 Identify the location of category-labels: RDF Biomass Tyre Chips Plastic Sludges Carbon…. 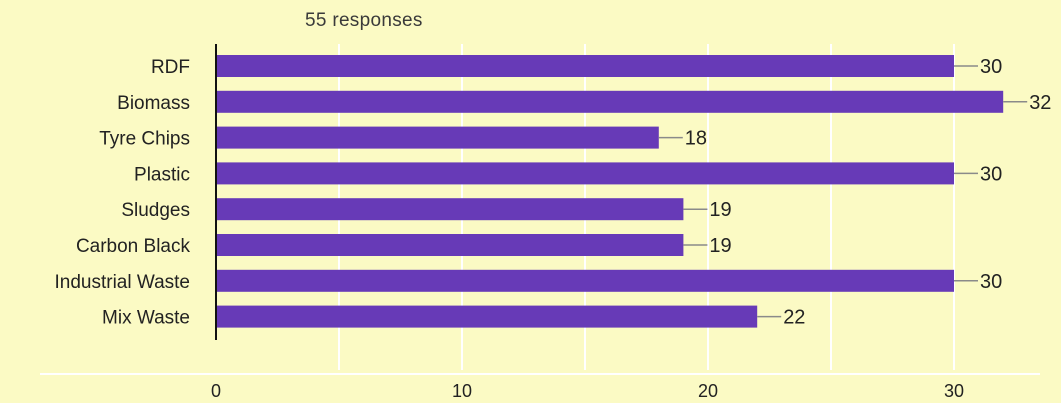
(122, 193).